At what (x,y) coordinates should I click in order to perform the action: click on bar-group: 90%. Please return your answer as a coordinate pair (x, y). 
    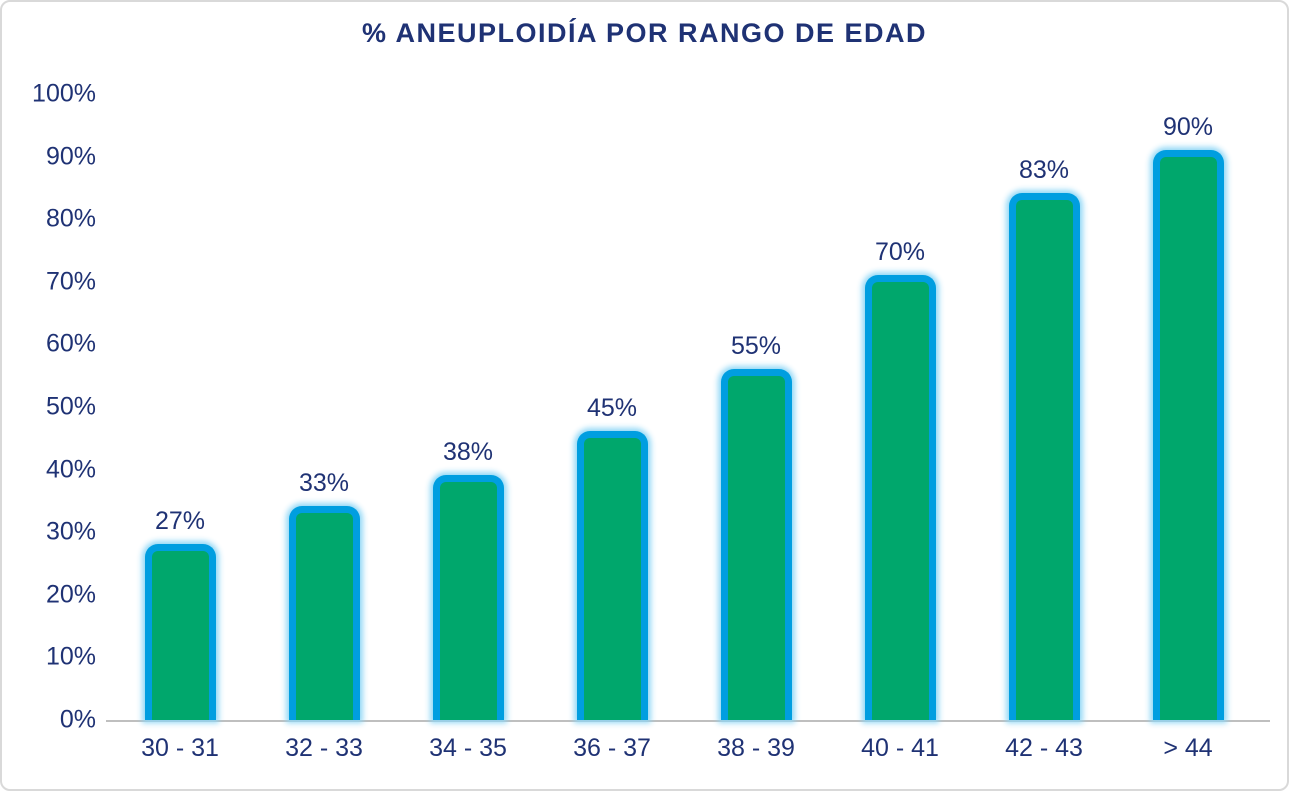
    Looking at the image, I should click on (1188, 407).